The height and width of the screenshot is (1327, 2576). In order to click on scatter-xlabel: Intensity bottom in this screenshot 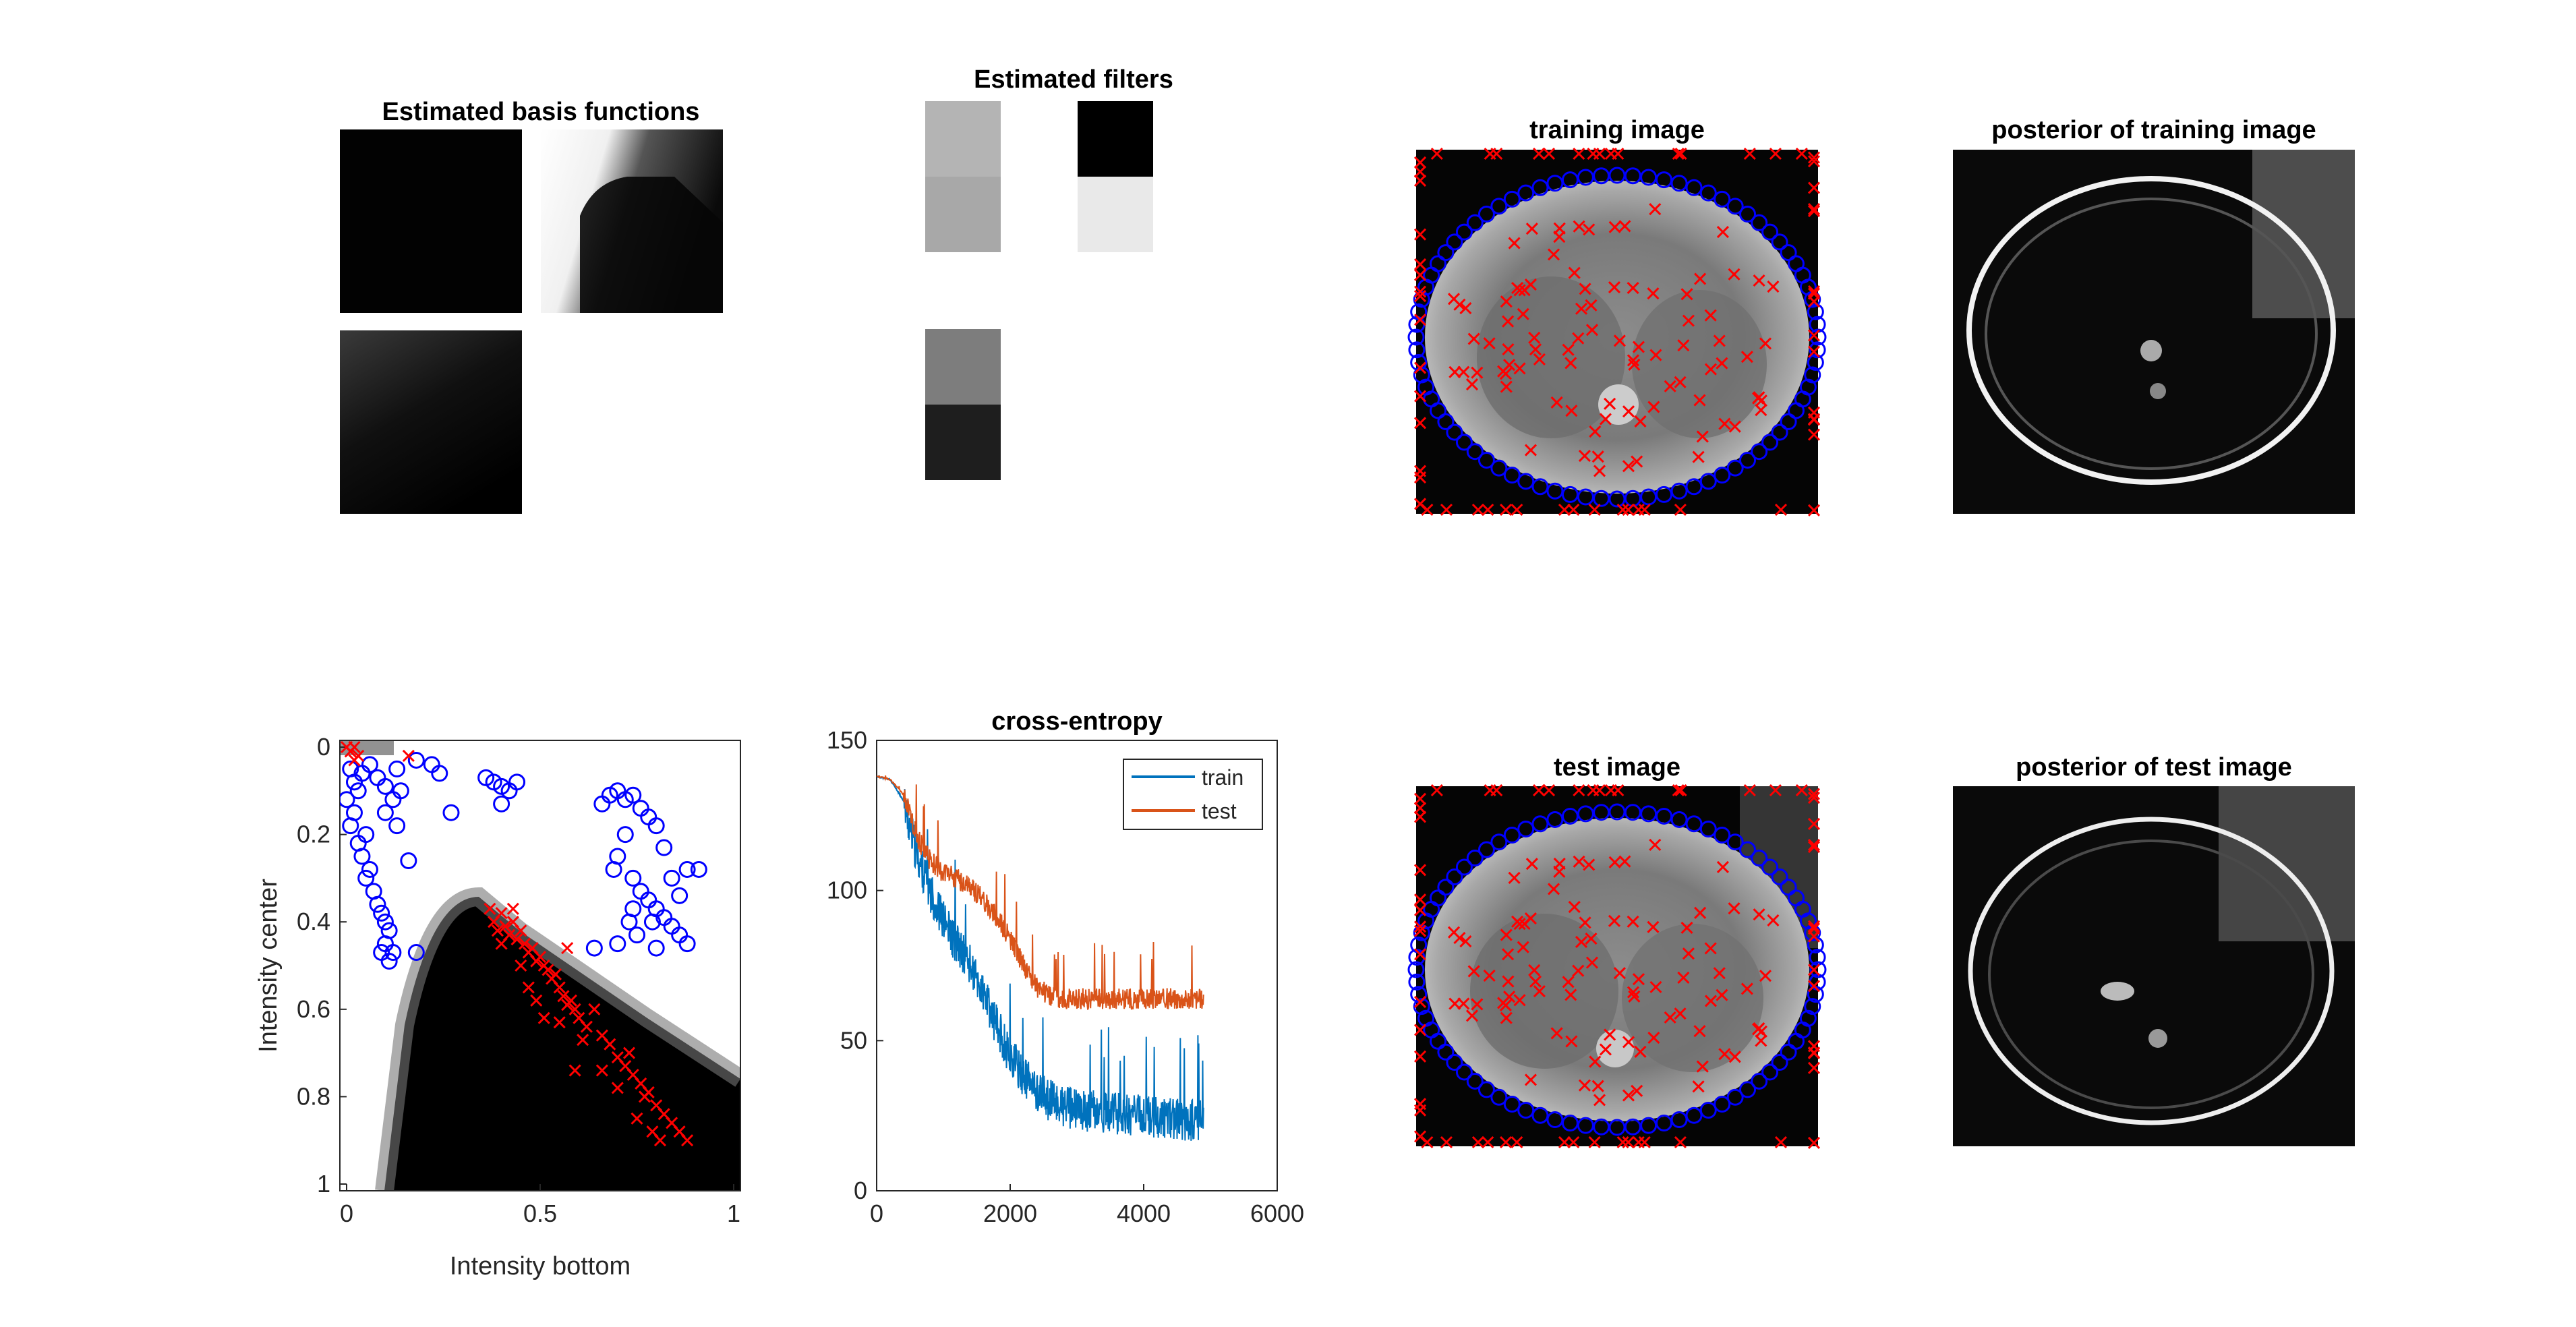, I will do `click(541, 1266)`.